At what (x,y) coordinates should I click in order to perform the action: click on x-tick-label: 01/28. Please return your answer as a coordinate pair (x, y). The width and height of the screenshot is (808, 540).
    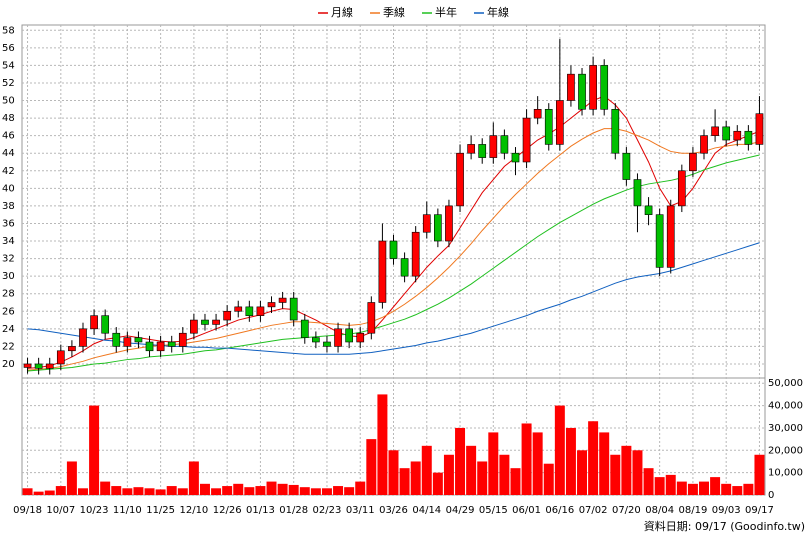
    Looking at the image, I should click on (293, 510).